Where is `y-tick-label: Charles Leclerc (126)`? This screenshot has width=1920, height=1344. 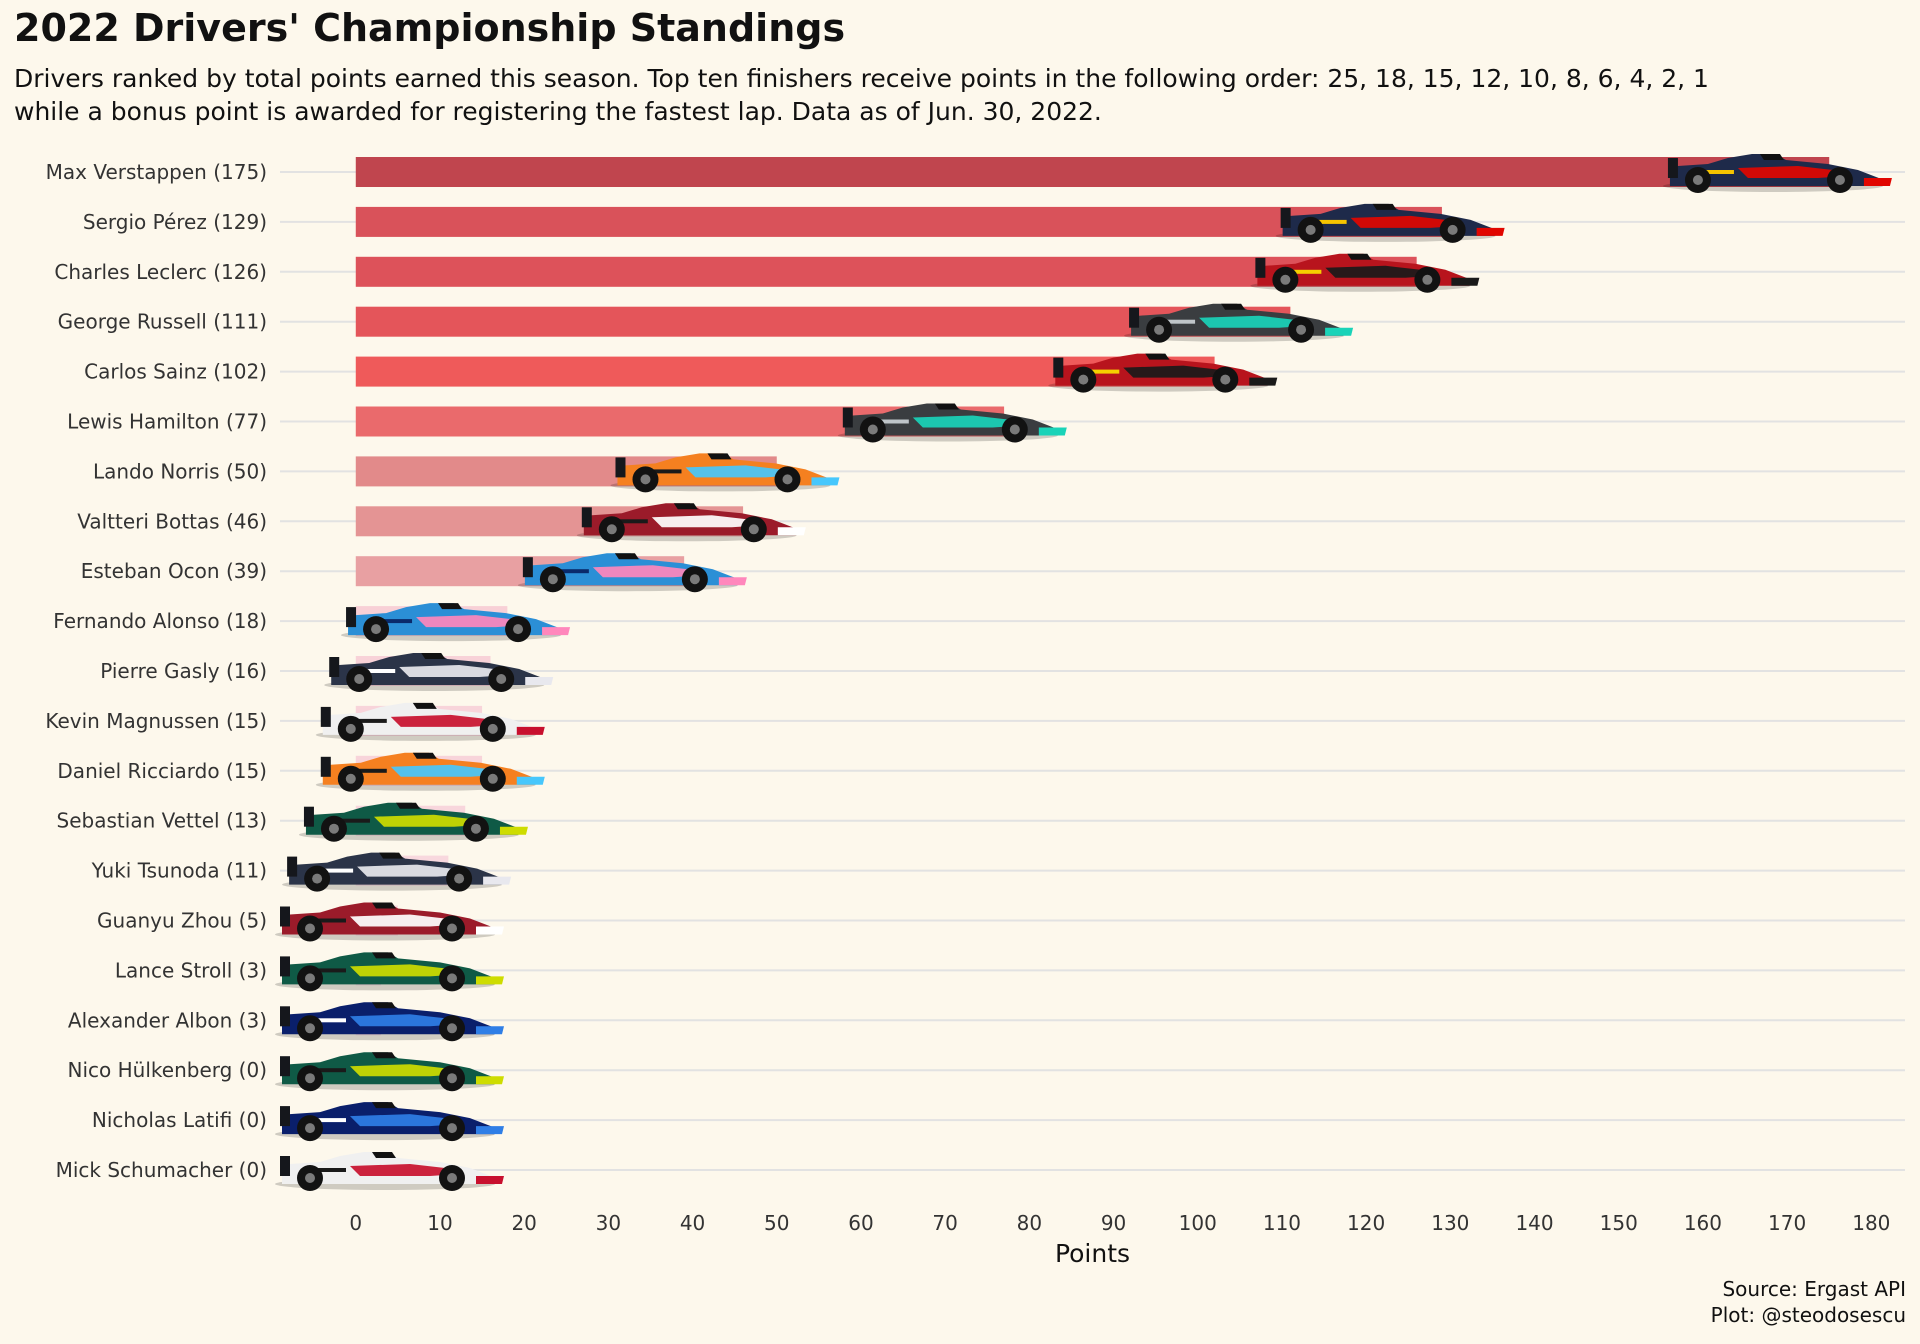 y-tick-label: Charles Leclerc (126) is located at coordinates (160, 272).